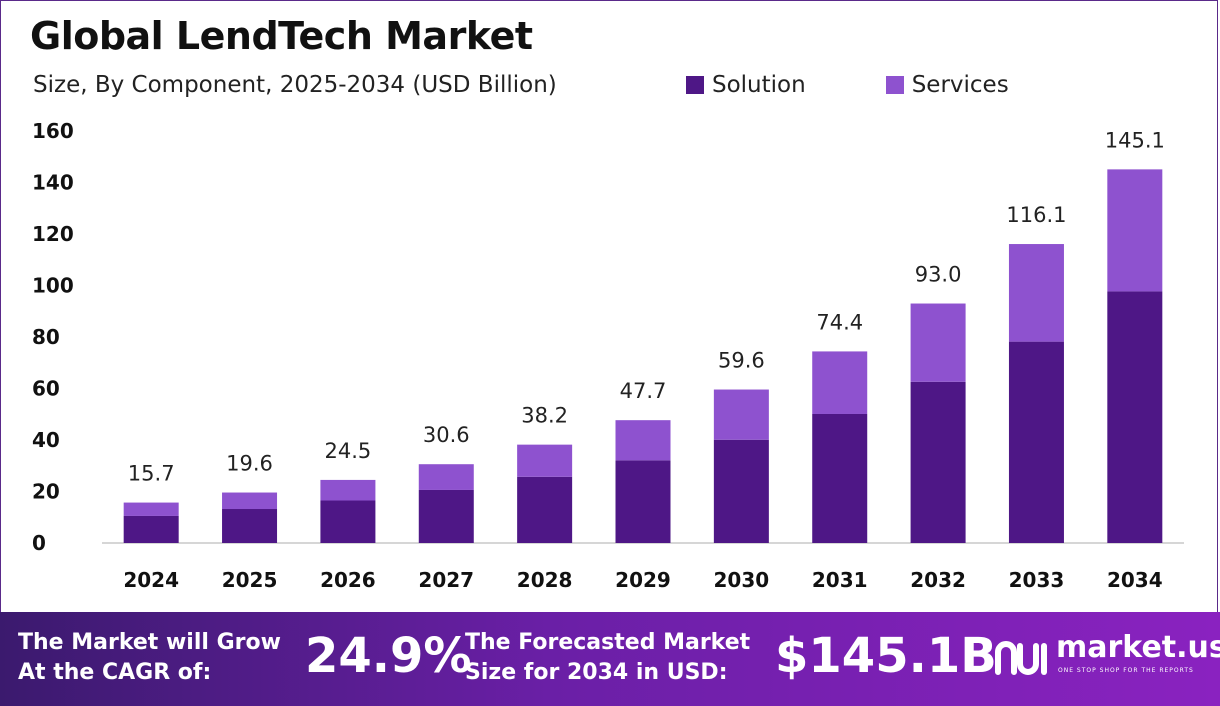 The height and width of the screenshot is (706, 1220). What do you see at coordinates (742, 580) in the screenshot?
I see `x-tick-label: 2030` at bounding box center [742, 580].